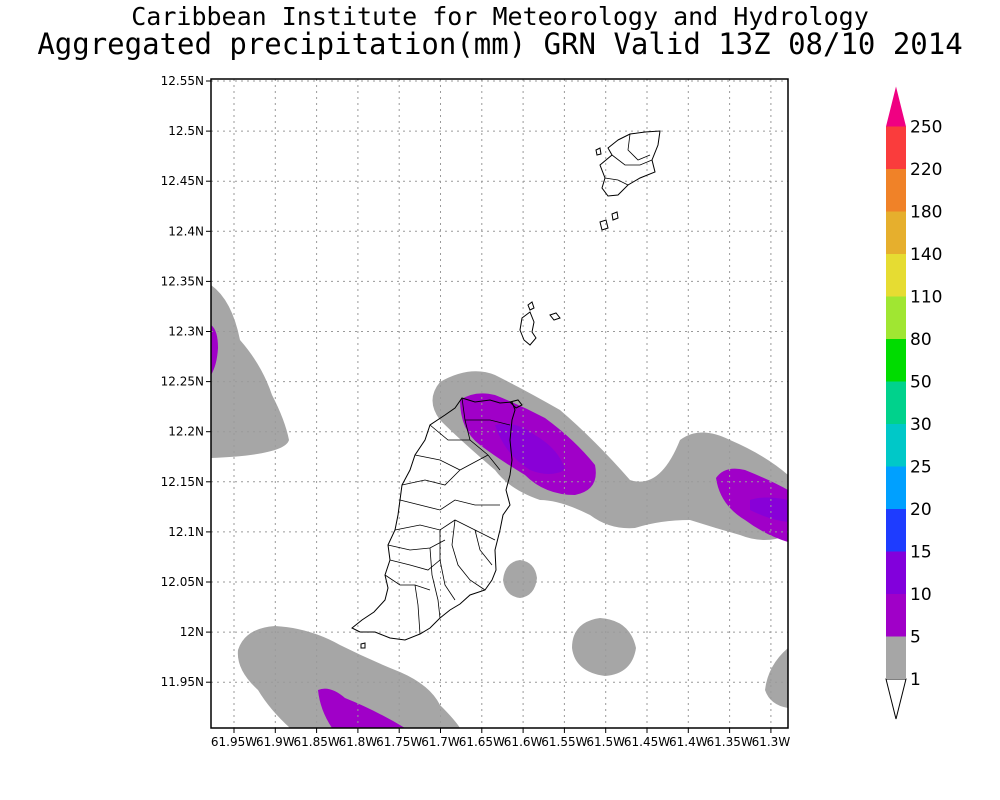 Image resolution: width=1000 pixels, height=800 pixels. Describe the element at coordinates (186, 231) in the screenshot. I see `lat-tick-label: 12.4N` at that location.